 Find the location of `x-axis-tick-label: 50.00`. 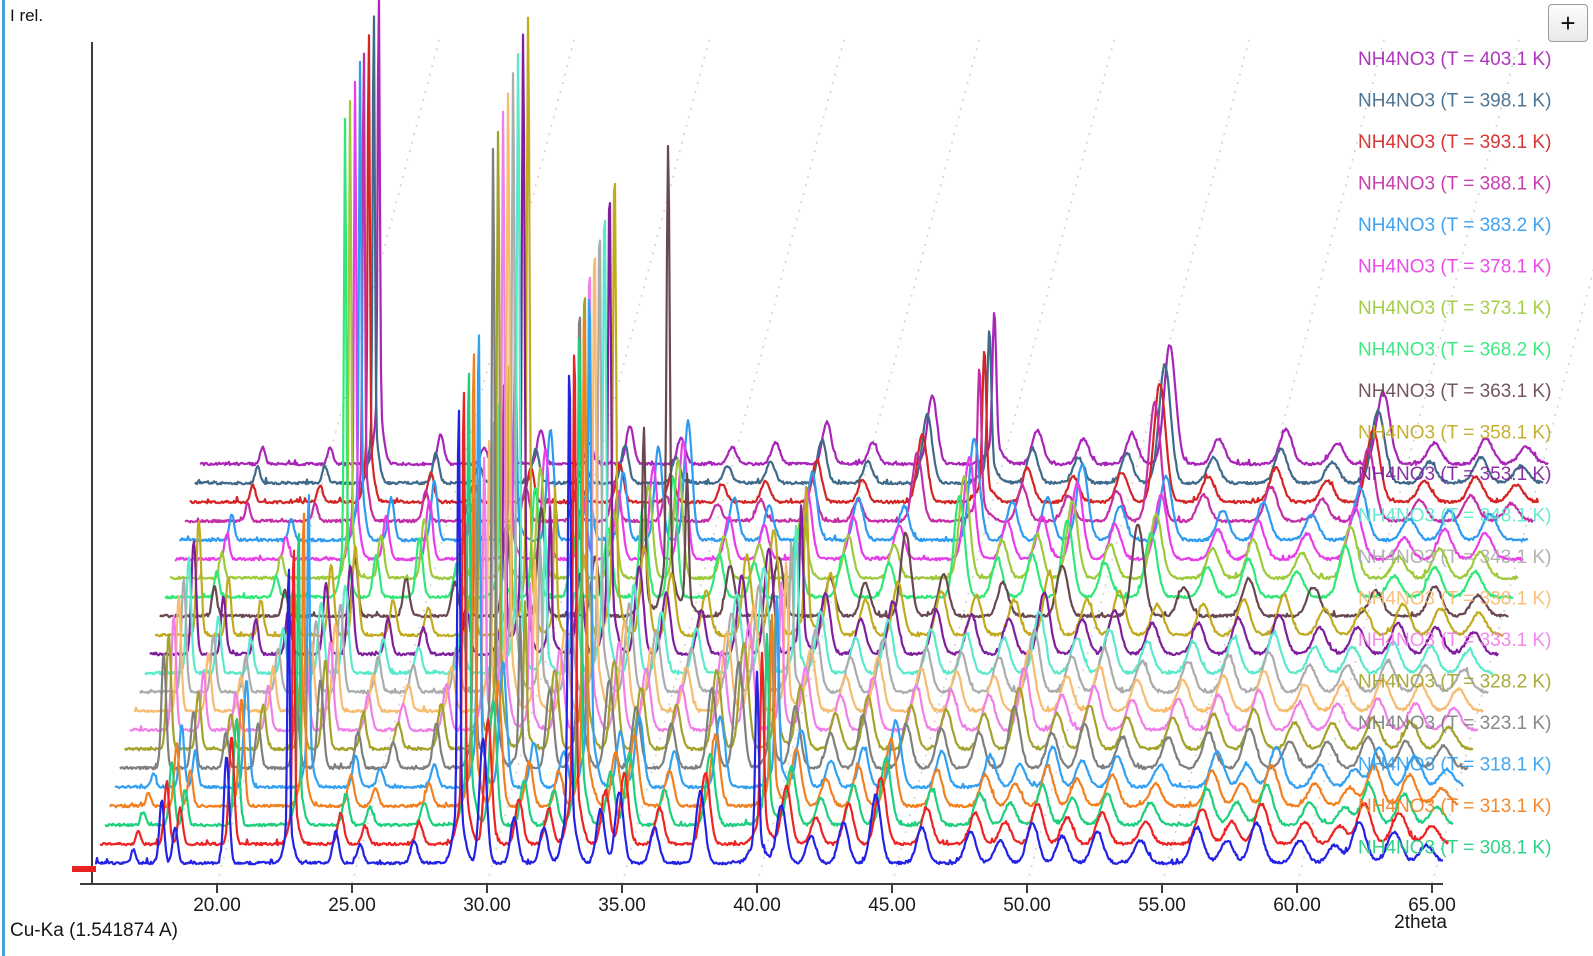

x-axis-tick-label: 50.00 is located at coordinates (1027, 905).